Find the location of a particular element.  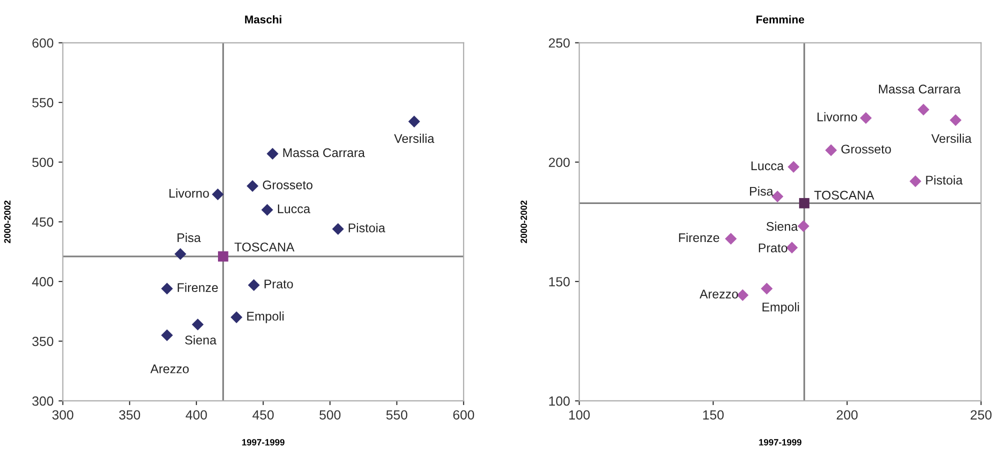

y-tick-label: 300 is located at coordinates (43, 401).